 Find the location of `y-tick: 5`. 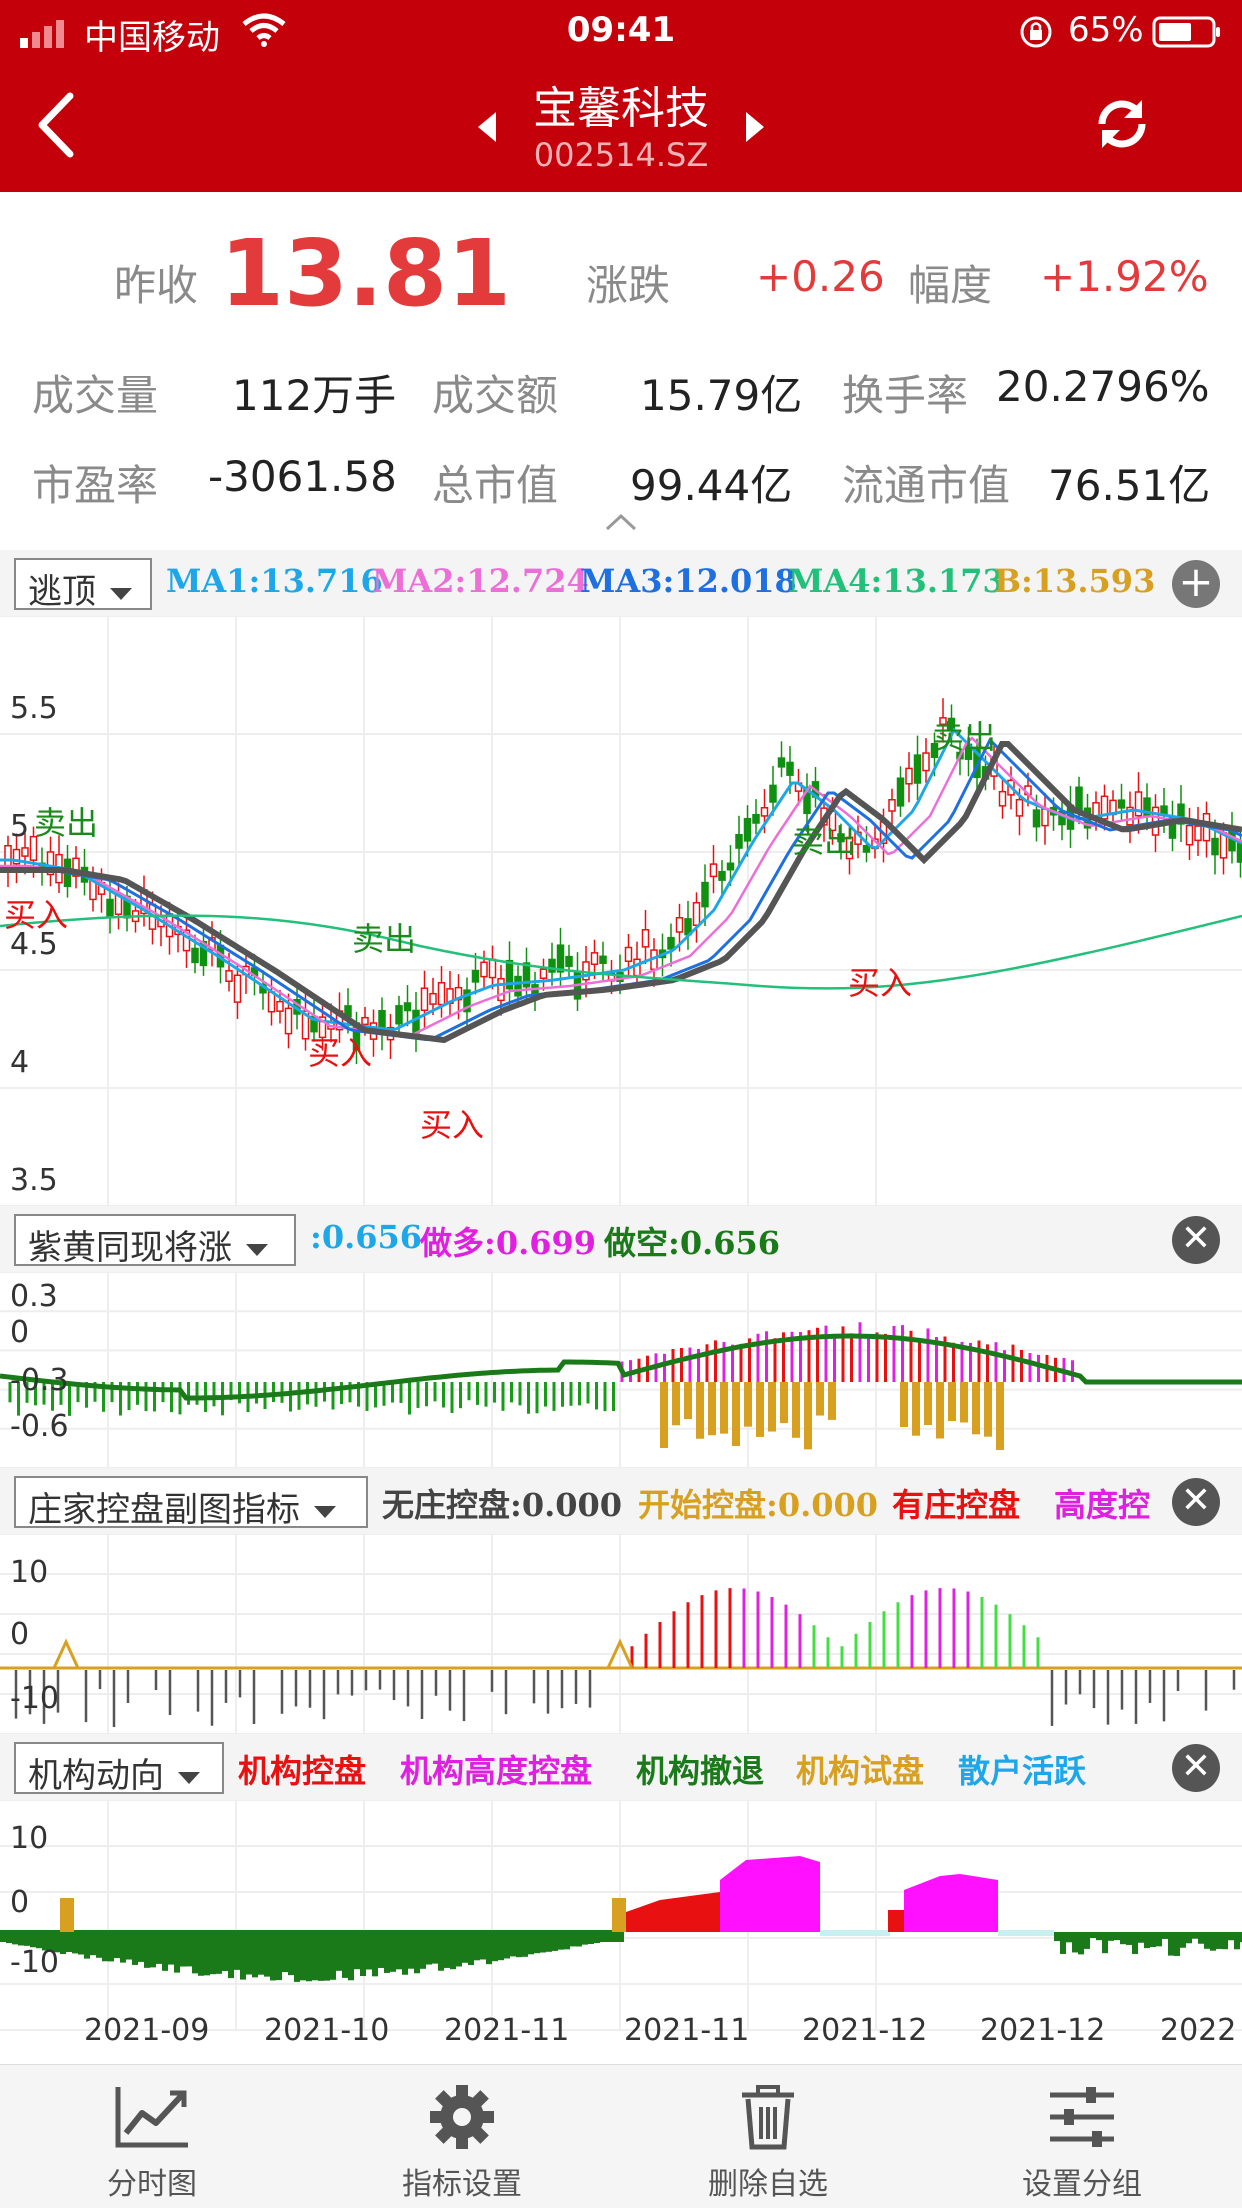

y-tick: 5 is located at coordinates (19, 826).